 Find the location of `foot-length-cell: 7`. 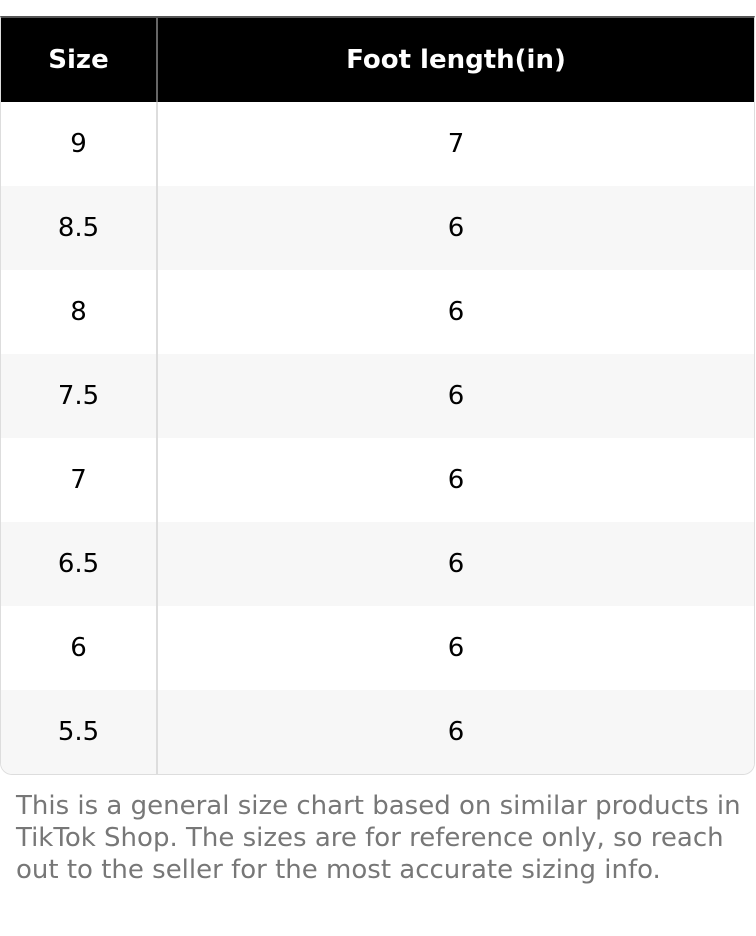

foot-length-cell: 7 is located at coordinates (456, 144).